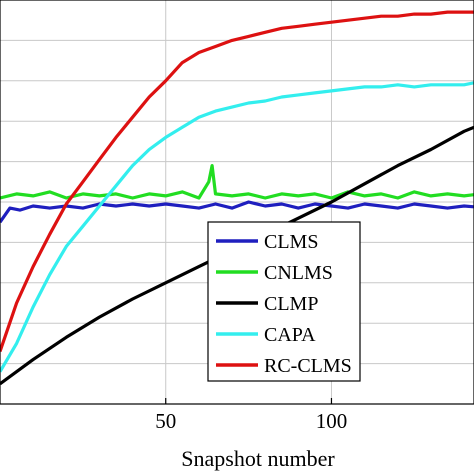 This screenshot has height=474, width=474. I want to click on x-tick-label-1: 100, so click(332, 421).